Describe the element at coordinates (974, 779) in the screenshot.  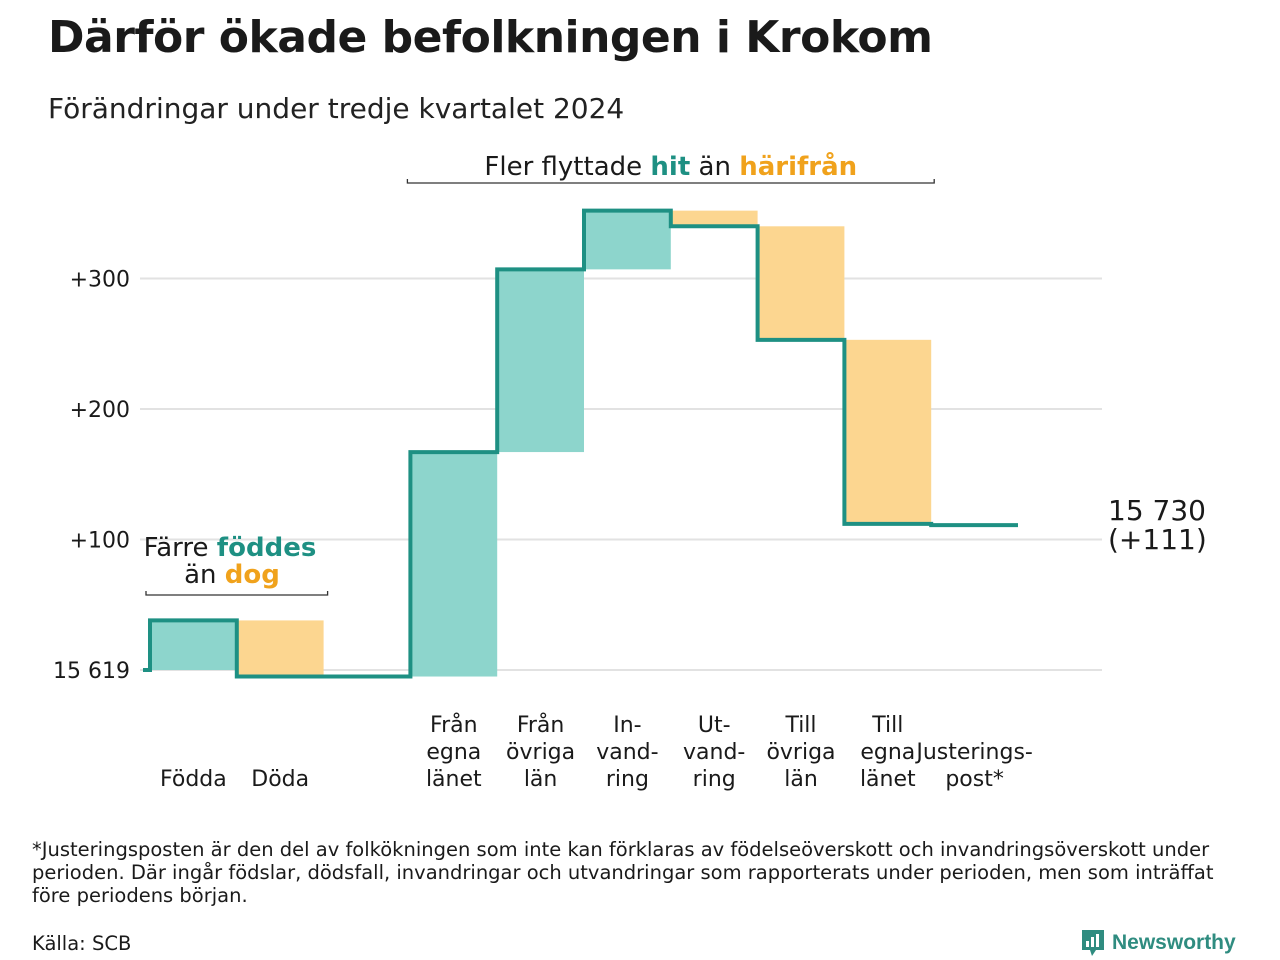
I see `x-tick-label: post*` at that location.